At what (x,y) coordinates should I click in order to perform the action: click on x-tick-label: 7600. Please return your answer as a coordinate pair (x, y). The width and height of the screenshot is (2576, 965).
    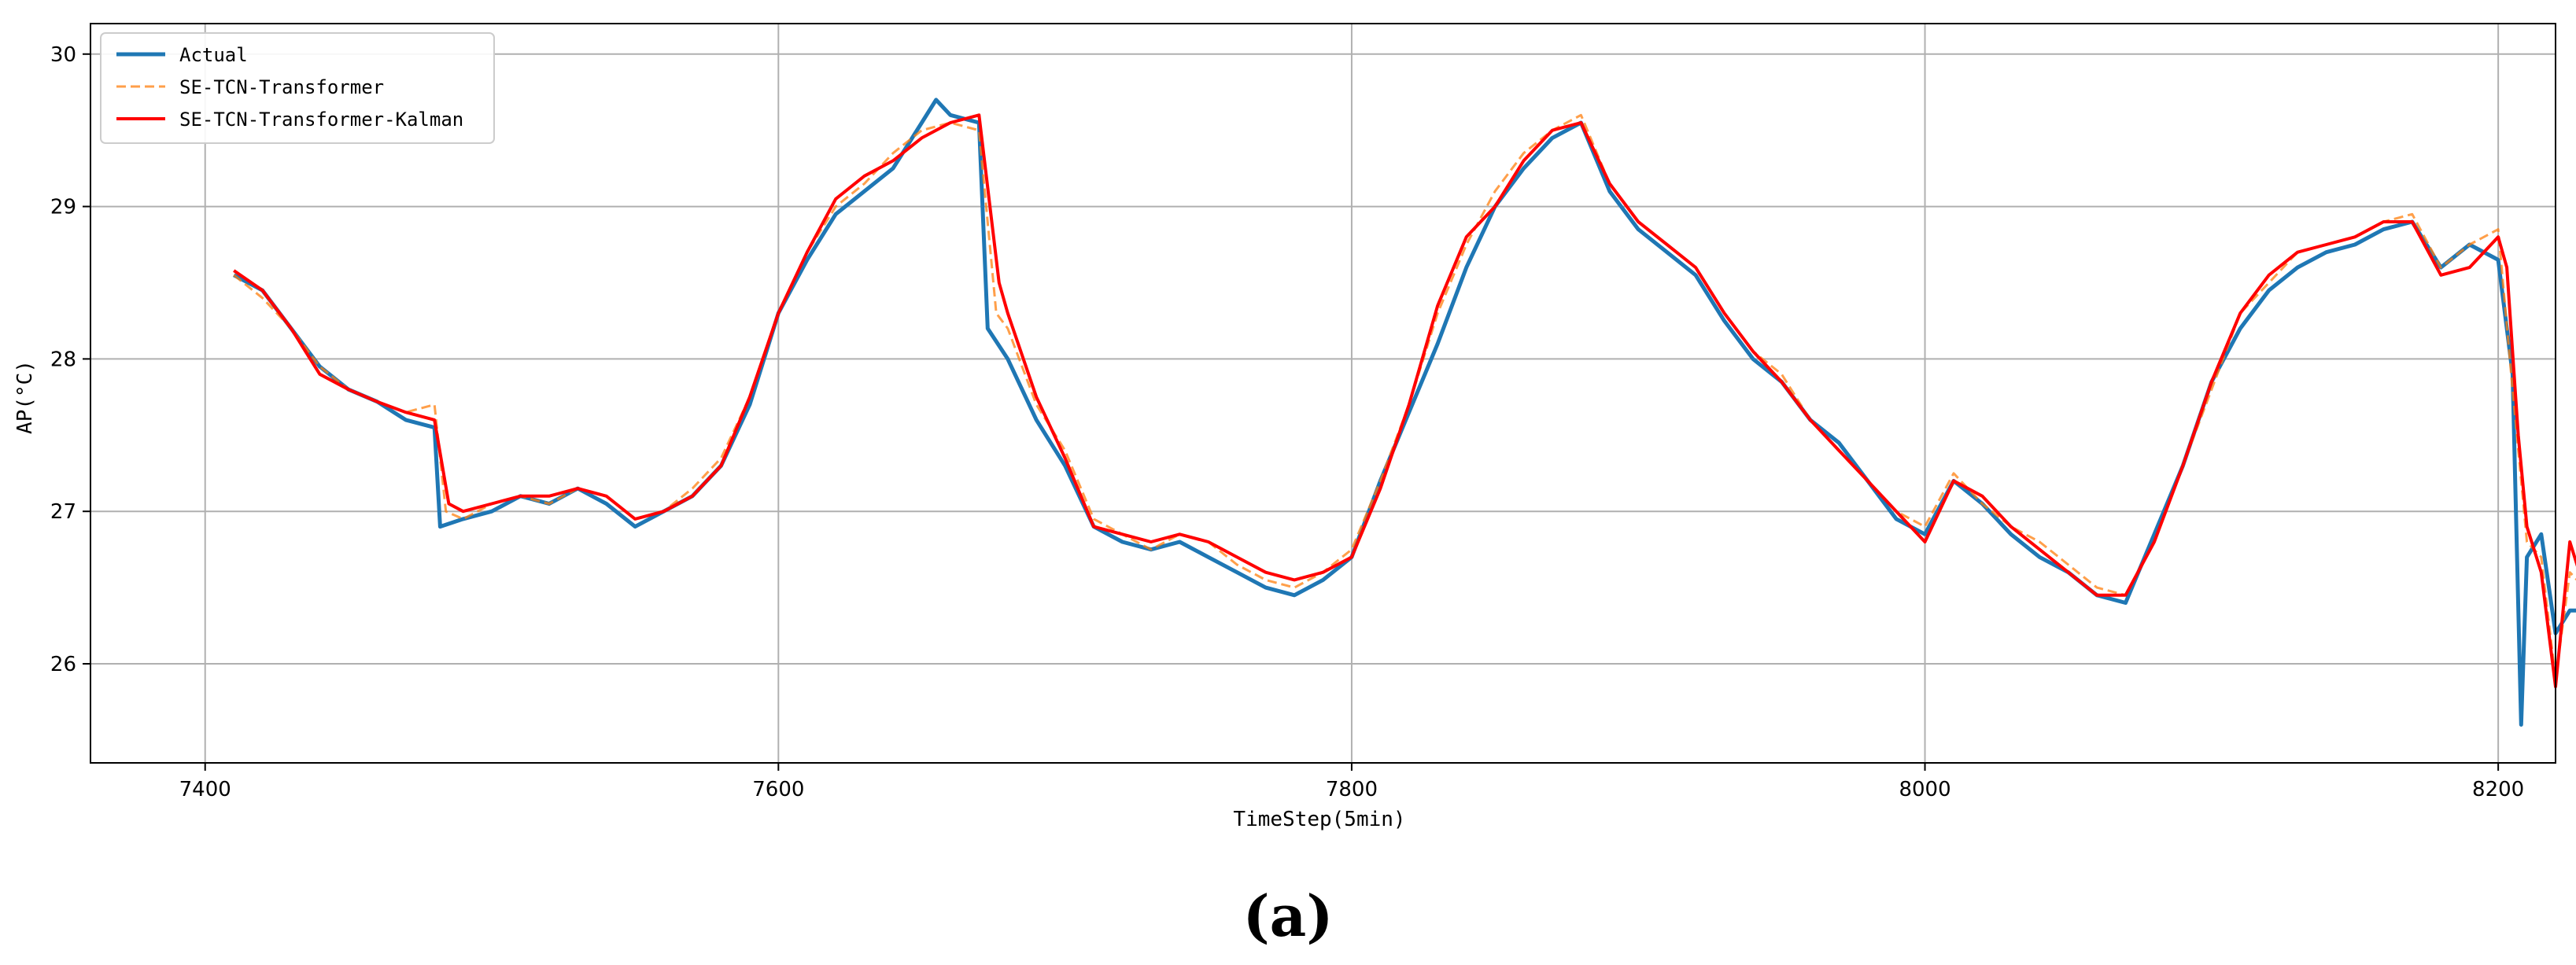
    Looking at the image, I should click on (778, 789).